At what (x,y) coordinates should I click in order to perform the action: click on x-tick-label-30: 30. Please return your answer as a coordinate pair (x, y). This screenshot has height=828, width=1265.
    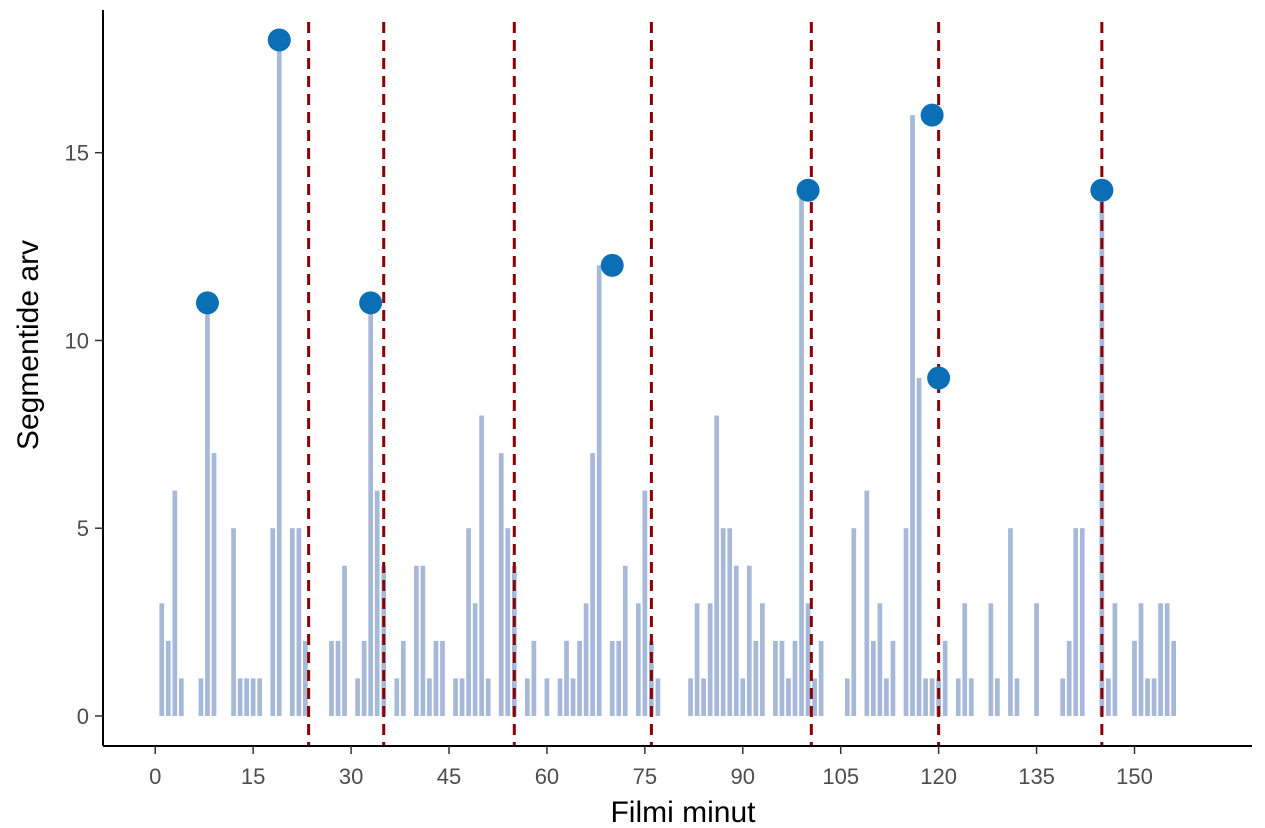
    Looking at the image, I should click on (351, 776).